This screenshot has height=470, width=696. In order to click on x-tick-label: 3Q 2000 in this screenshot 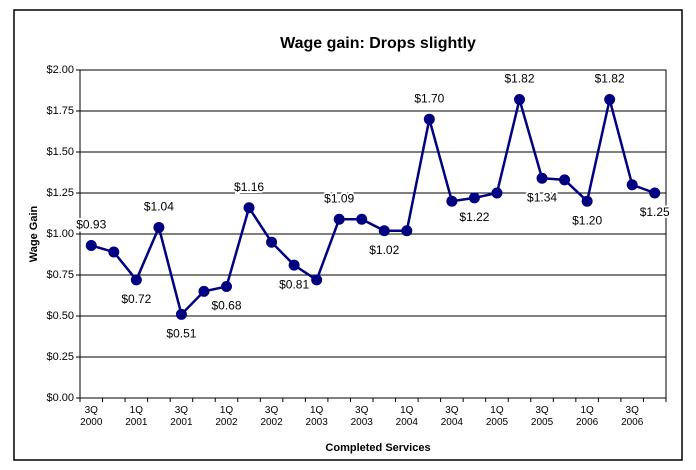, I will do `click(91, 416)`.